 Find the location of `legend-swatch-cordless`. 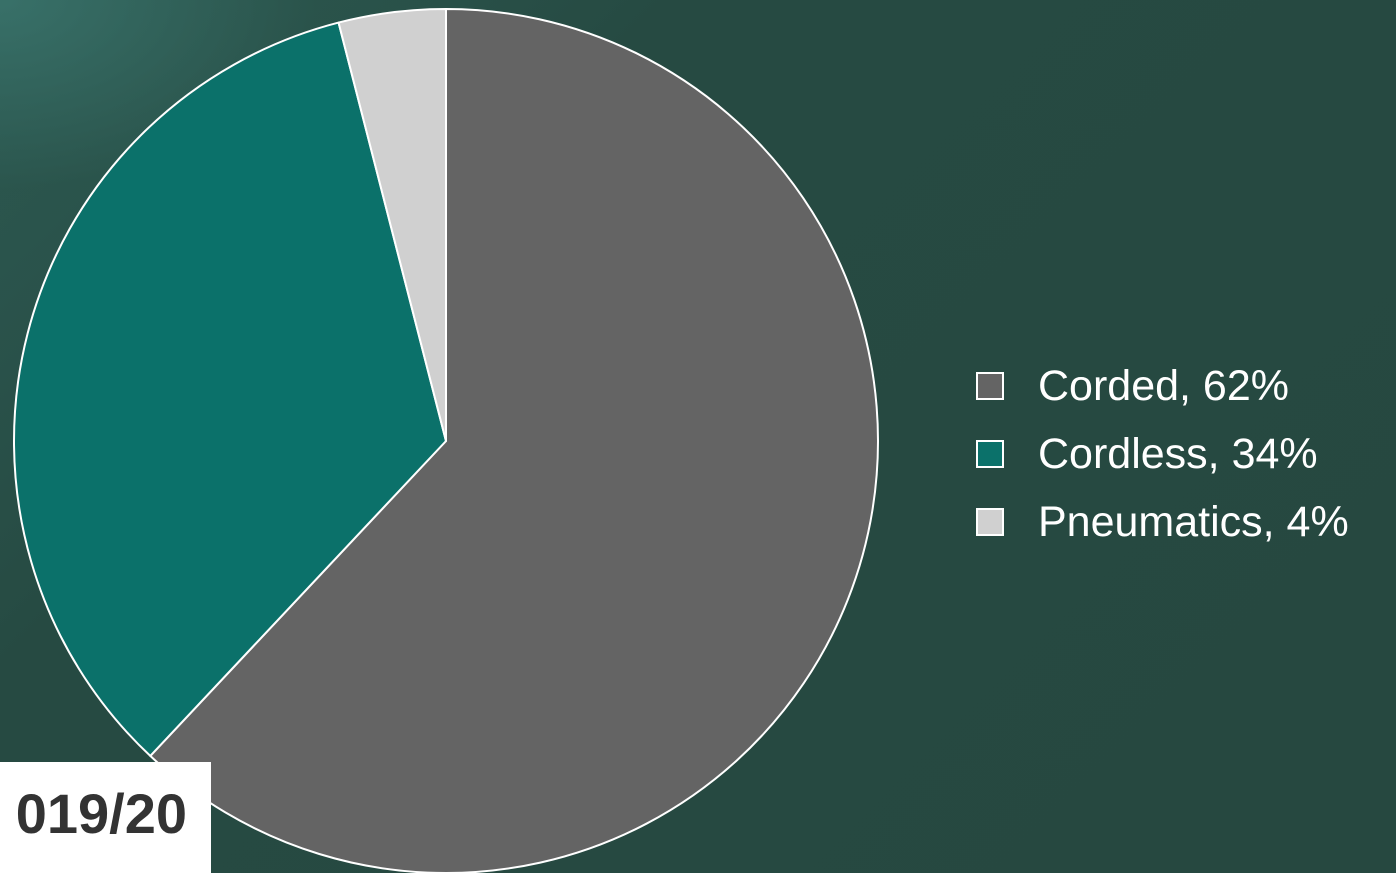

legend-swatch-cordless is located at coordinates (990, 454).